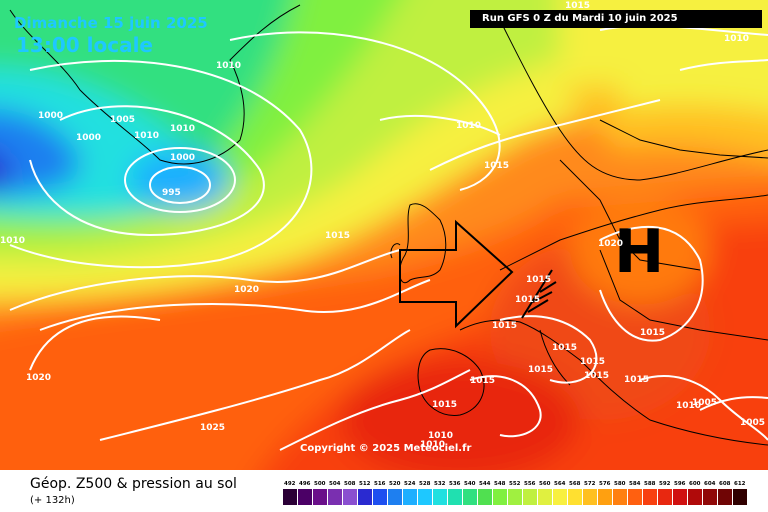 The width and height of the screenshot is (768, 512). What do you see at coordinates (665, 484) in the screenshot?
I see `legend-tick-label: 592` at bounding box center [665, 484].